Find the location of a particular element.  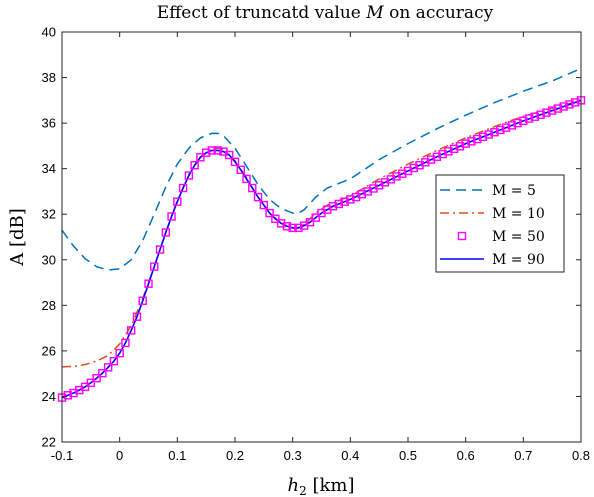

x-axis-label-symbol: h is located at coordinates (294, 485).